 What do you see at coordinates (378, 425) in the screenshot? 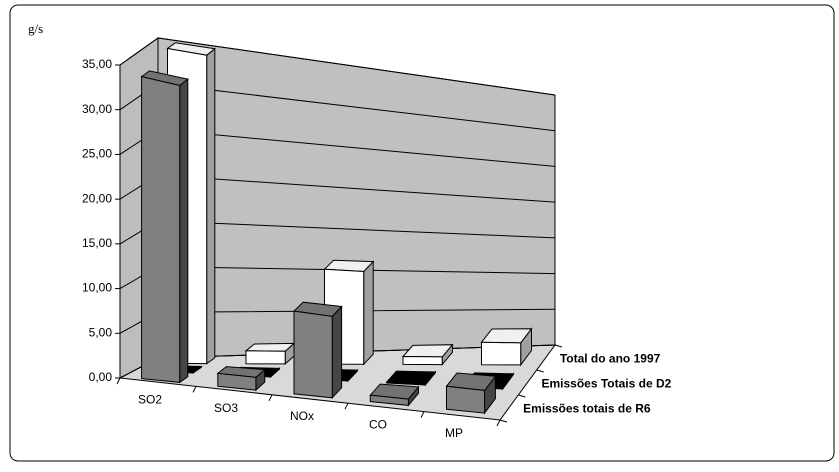
I see `x-tick-label: CO` at bounding box center [378, 425].